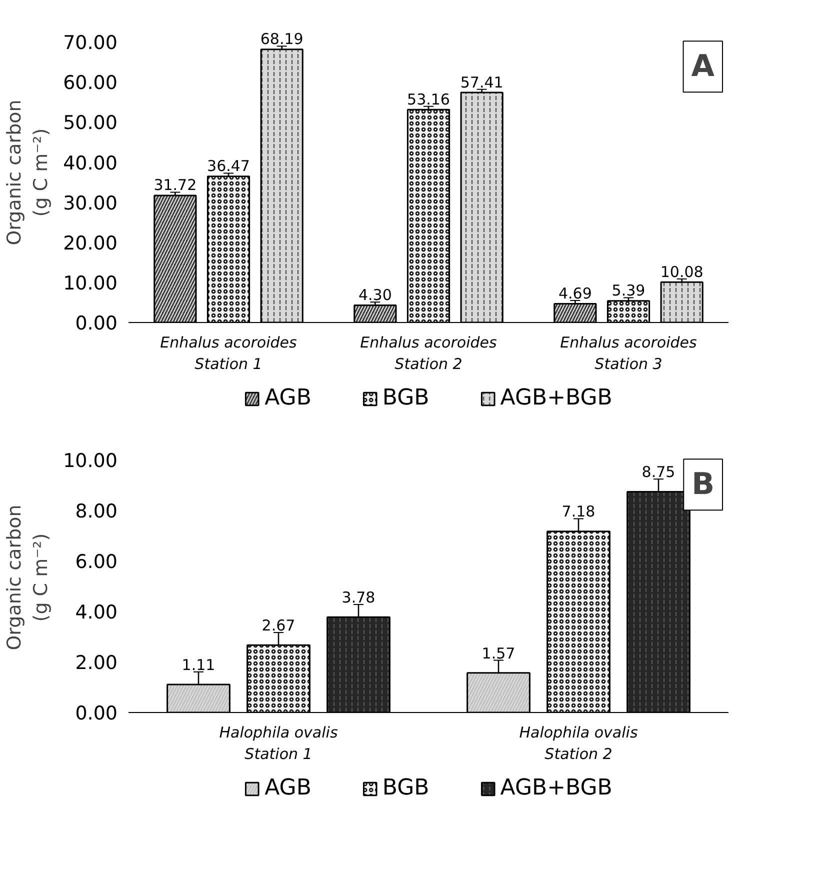 Image resolution: width=826 pixels, height=895 pixels. What do you see at coordinates (282, 39) in the screenshot?
I see `data-label: 68.19` at bounding box center [282, 39].